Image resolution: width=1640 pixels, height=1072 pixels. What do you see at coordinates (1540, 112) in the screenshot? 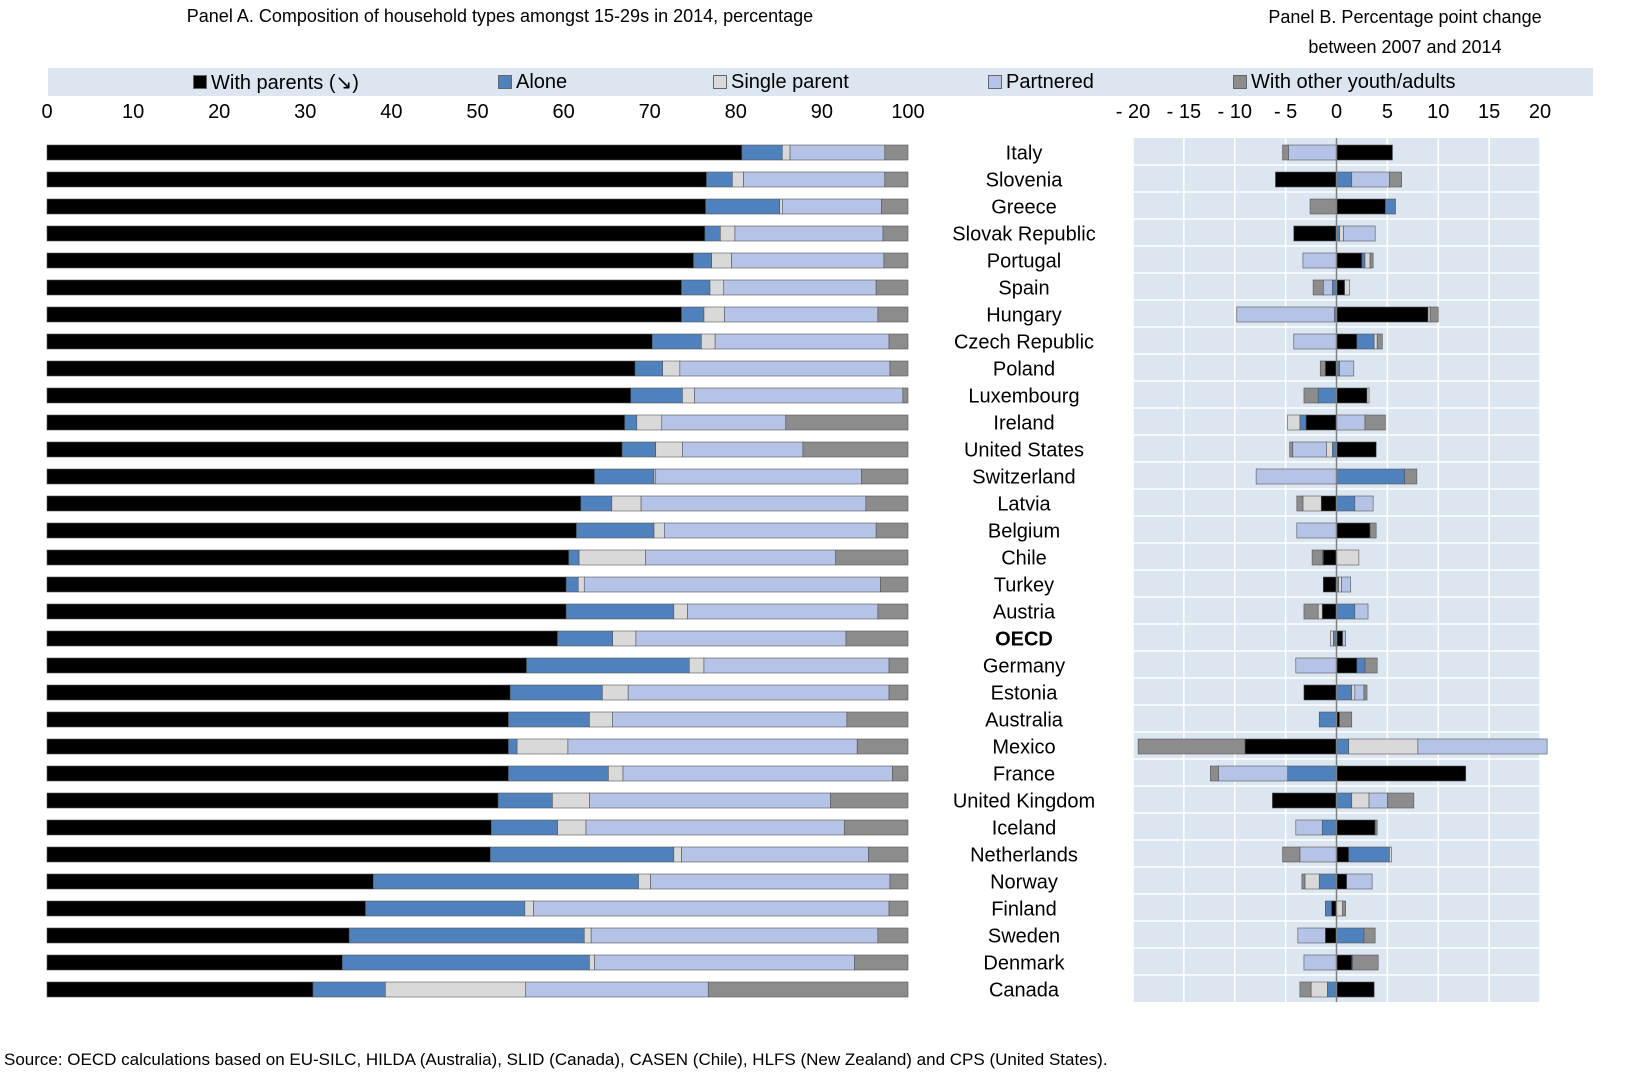
I see `panel-b-tick-label: 20` at bounding box center [1540, 112].